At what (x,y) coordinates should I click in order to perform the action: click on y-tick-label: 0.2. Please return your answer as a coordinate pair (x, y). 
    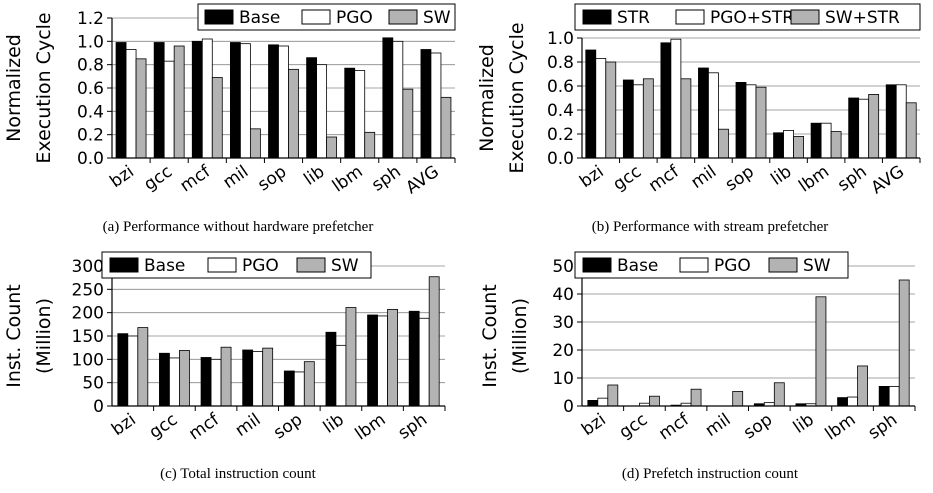
    Looking at the image, I should click on (560, 135).